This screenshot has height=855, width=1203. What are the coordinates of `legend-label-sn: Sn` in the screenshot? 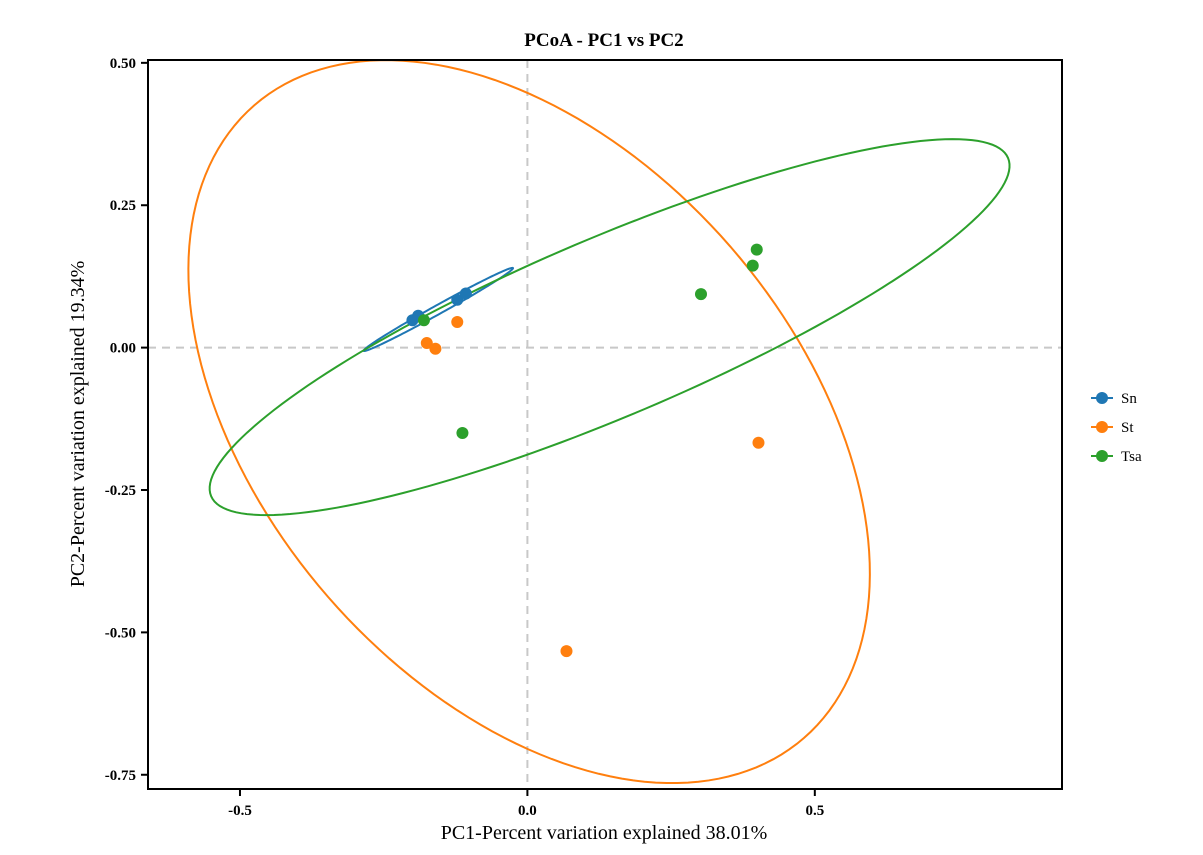 It's located at (1129, 399).